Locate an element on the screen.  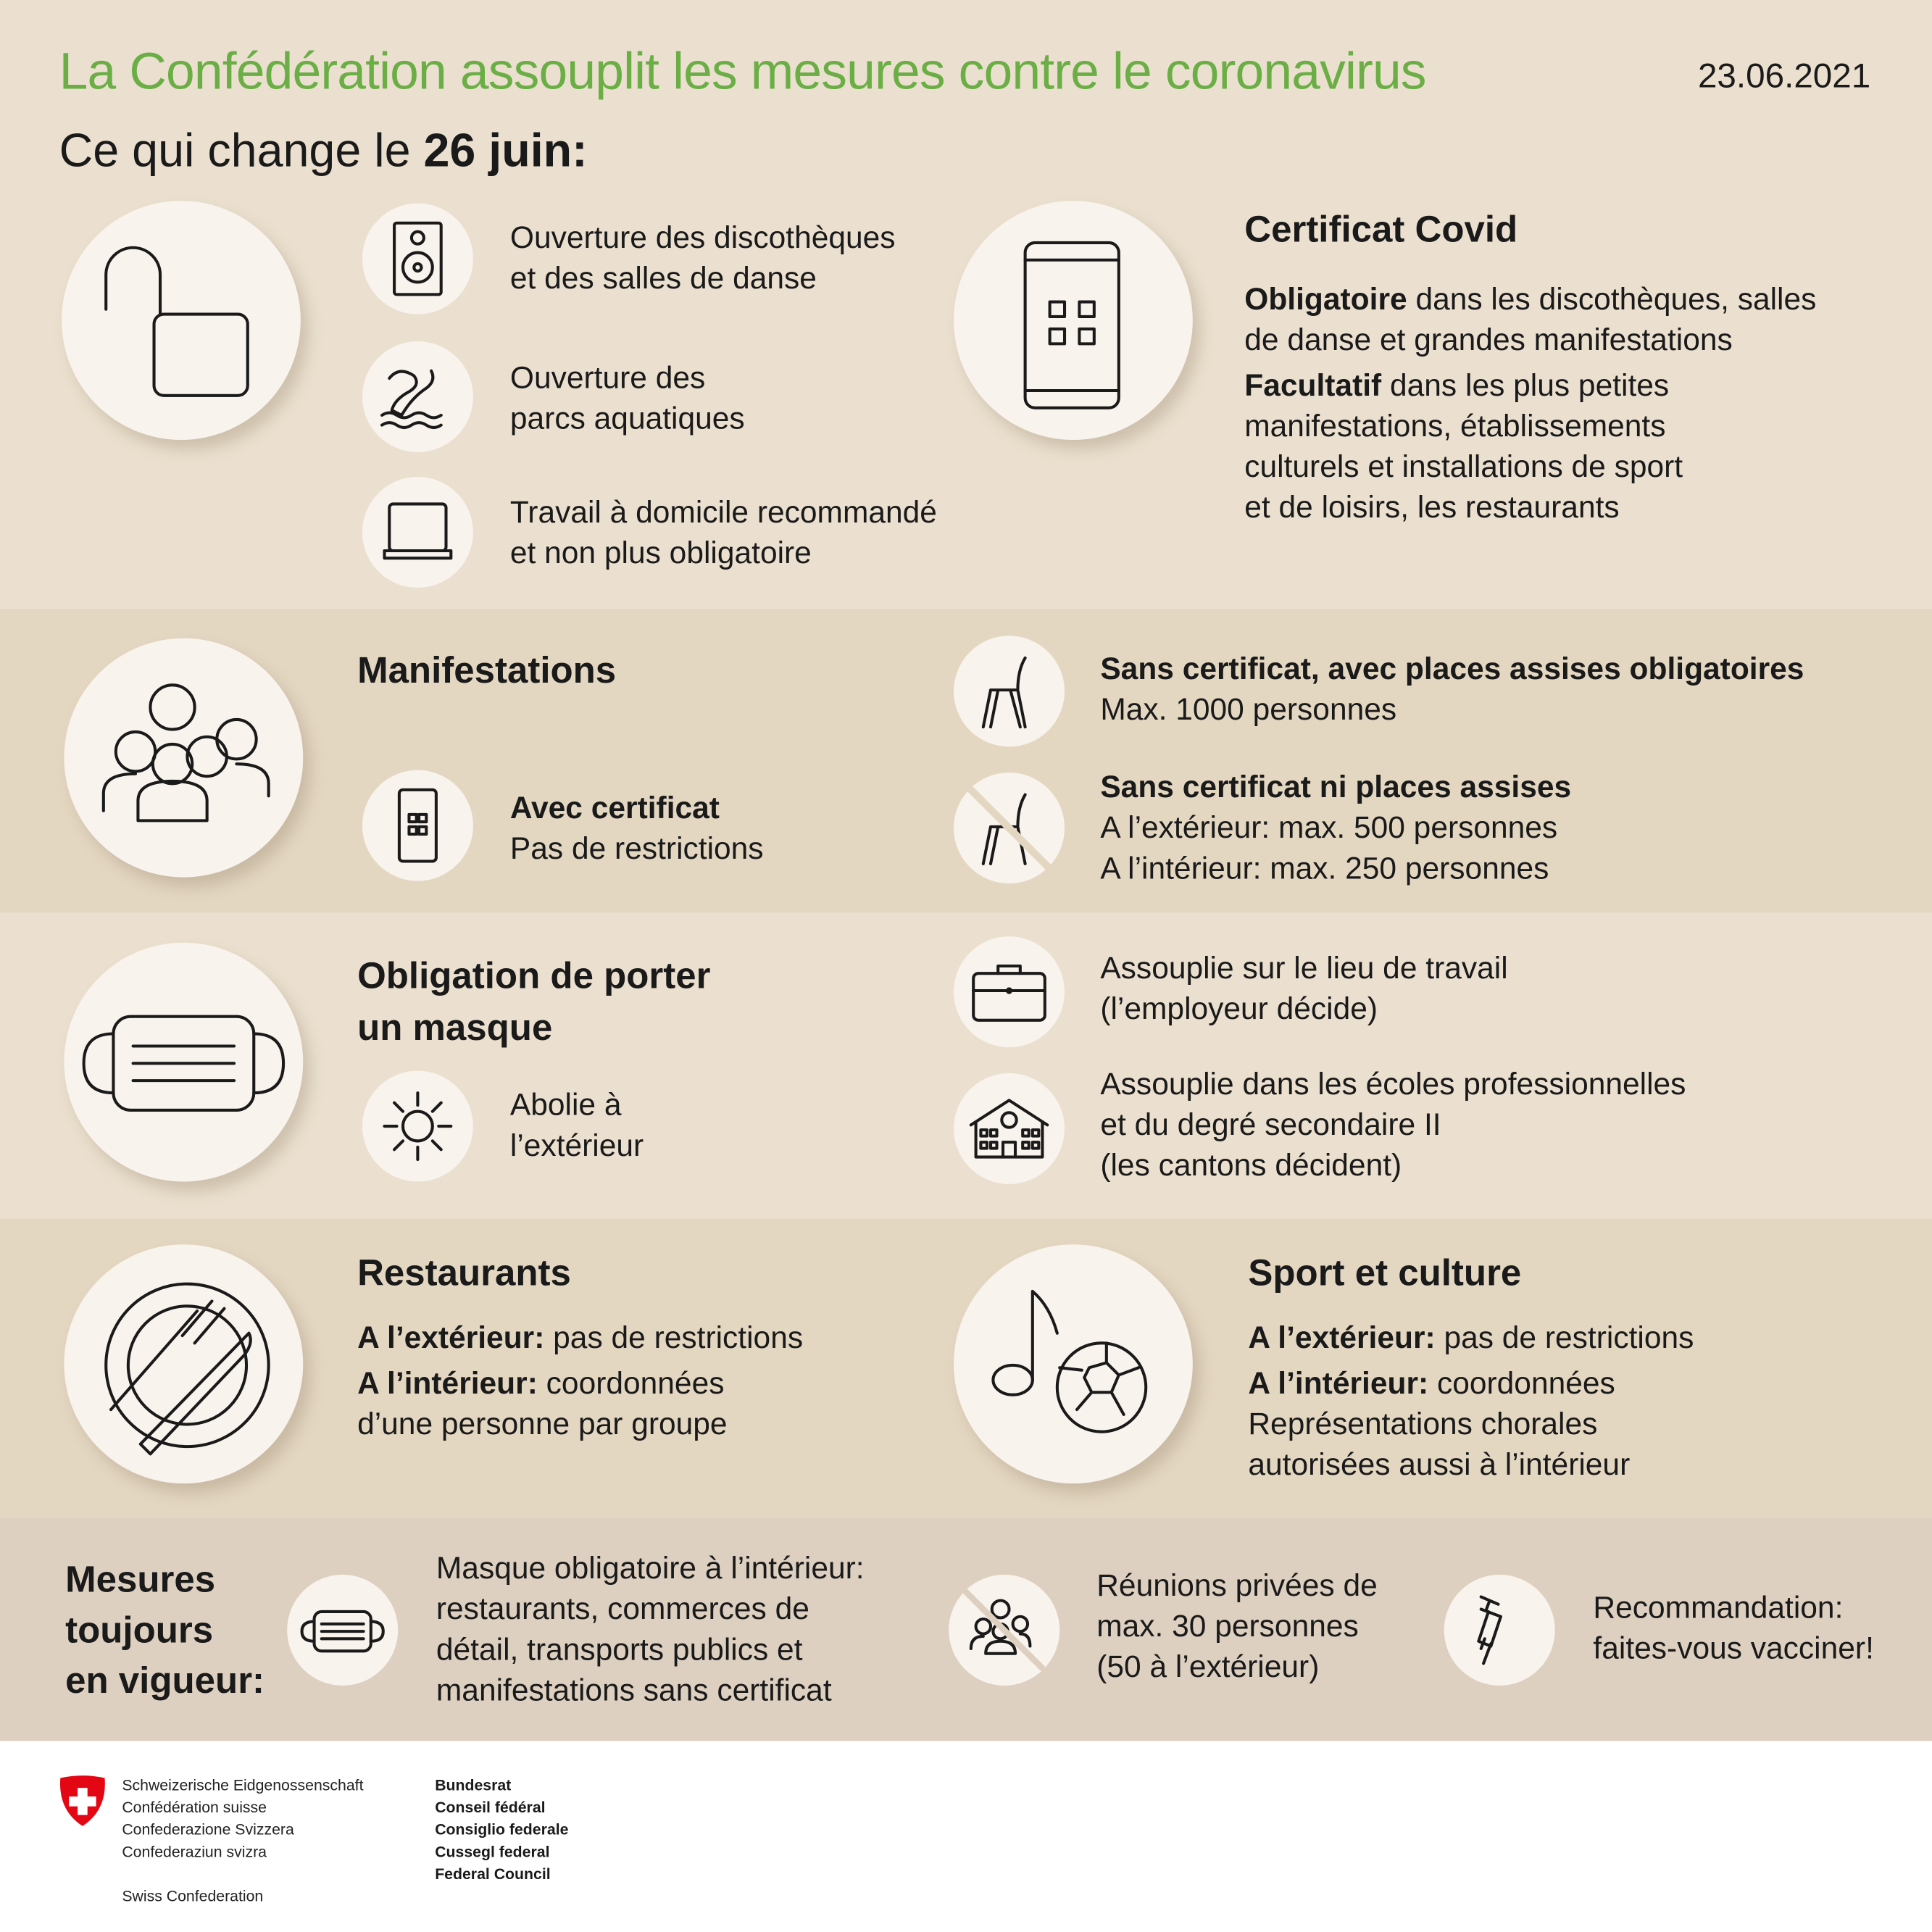
music-football-icon is located at coordinates (1074, 1364).